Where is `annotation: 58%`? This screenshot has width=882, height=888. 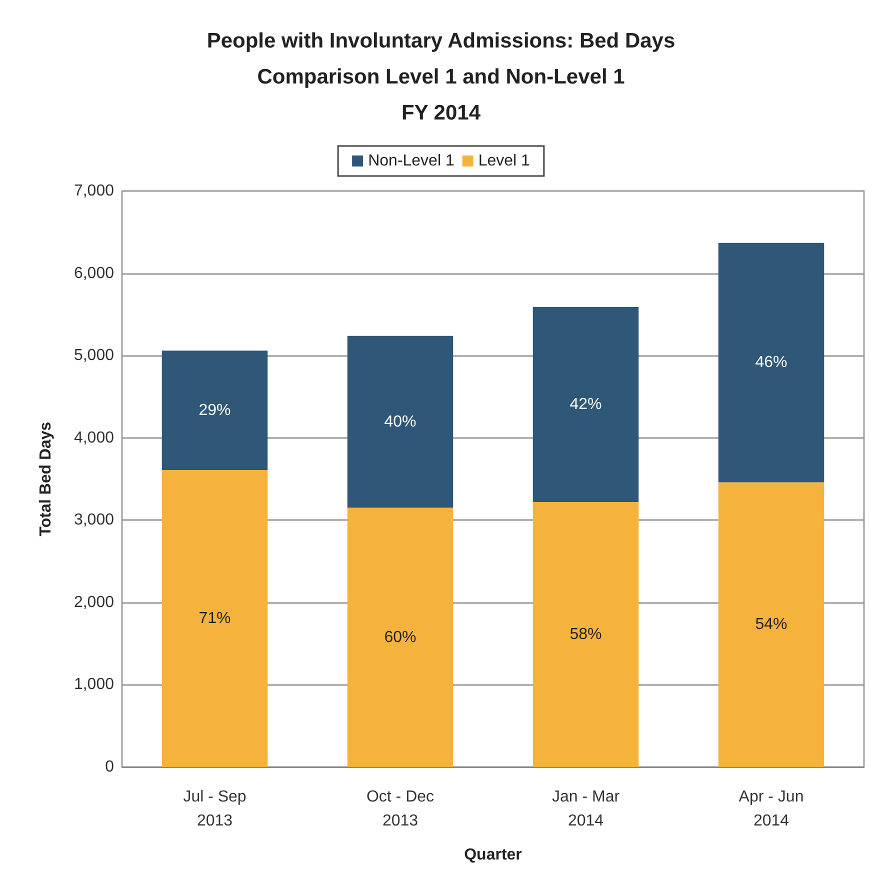
annotation: 58% is located at coordinates (586, 635).